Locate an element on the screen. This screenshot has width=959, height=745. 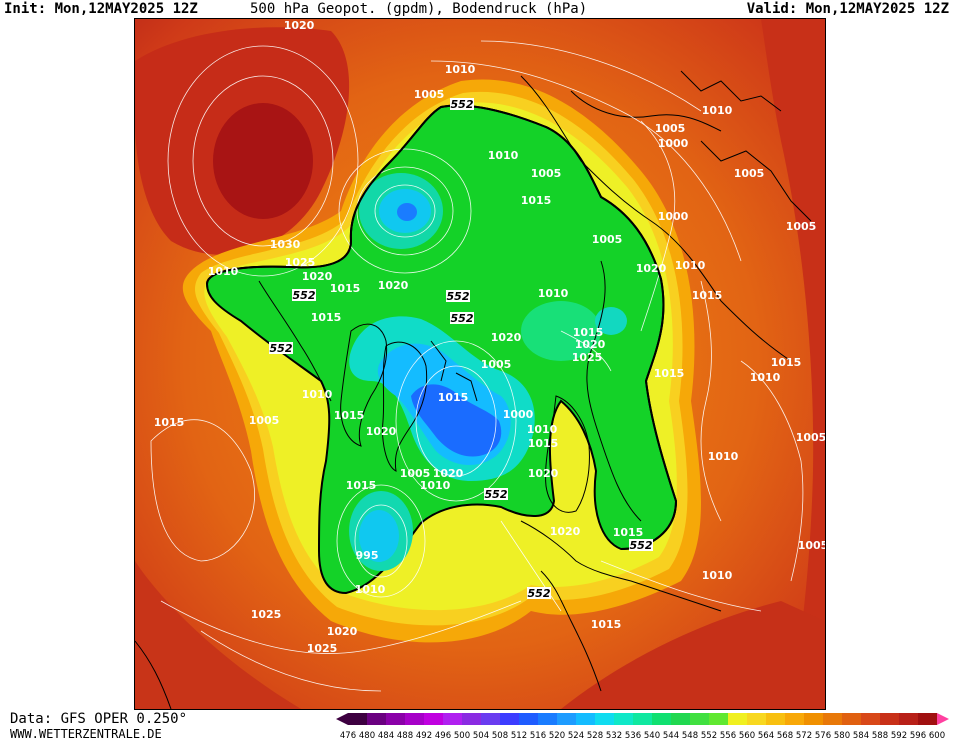
legend-value-label: 500 is located at coordinates (462, 736).